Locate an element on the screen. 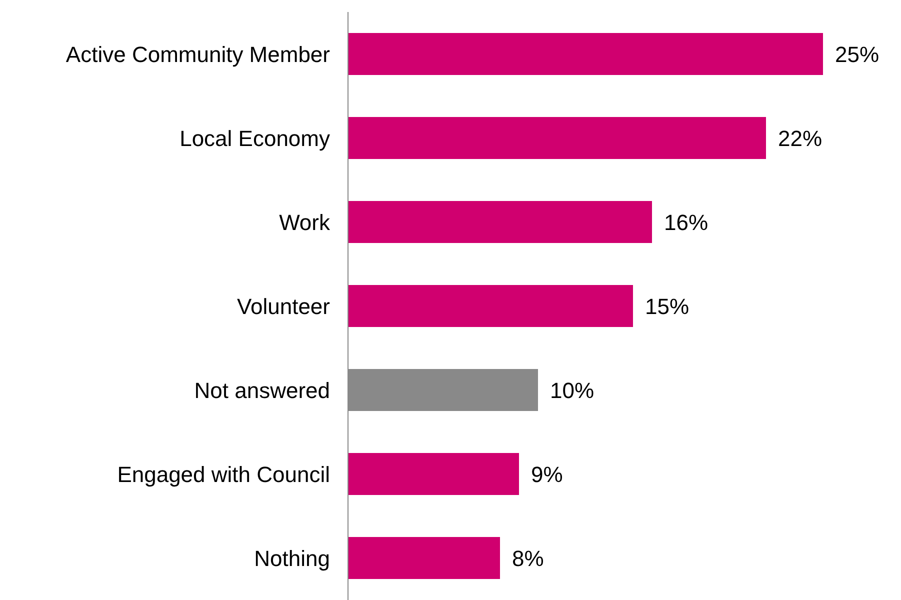  data-label: 8% is located at coordinates (528, 558).